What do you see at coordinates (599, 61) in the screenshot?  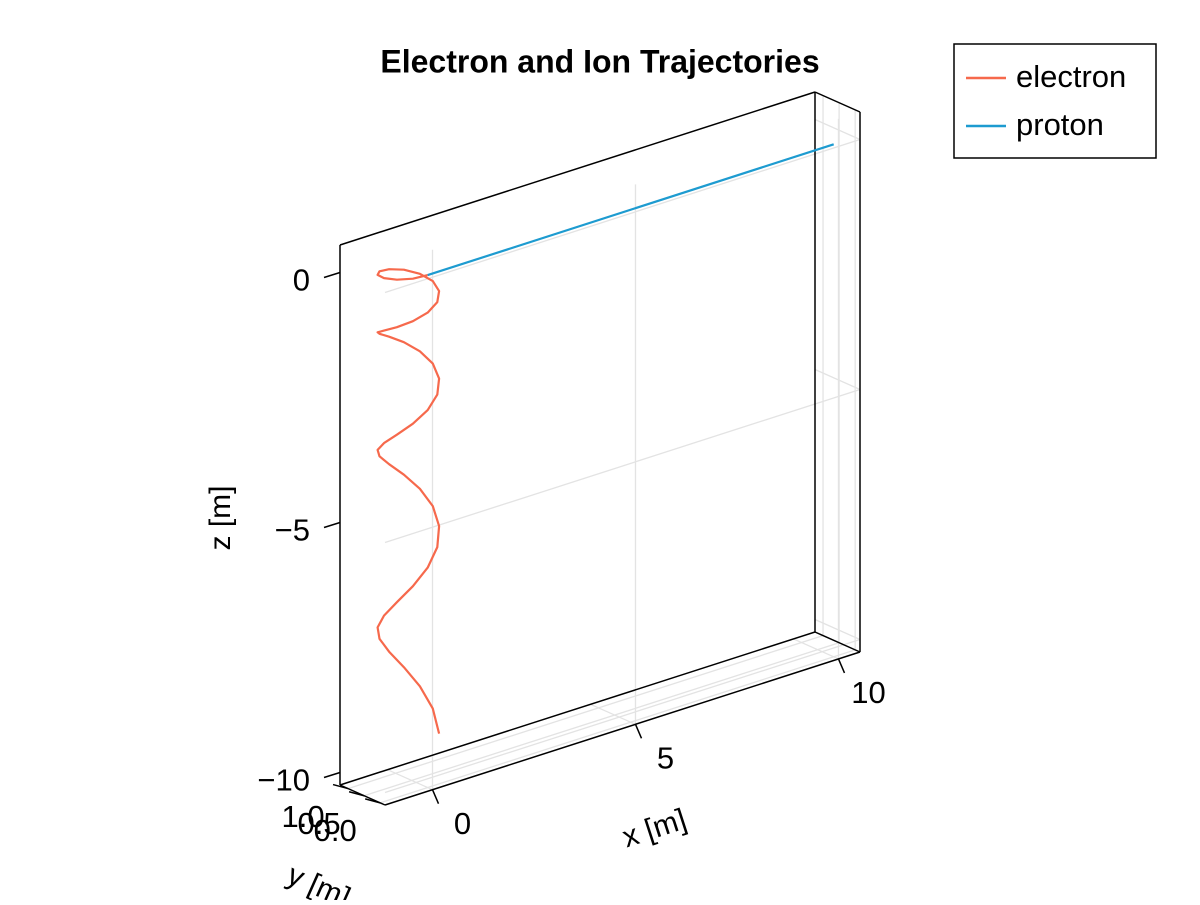 I see `chart-title: Electron and Ion Trajectories` at bounding box center [599, 61].